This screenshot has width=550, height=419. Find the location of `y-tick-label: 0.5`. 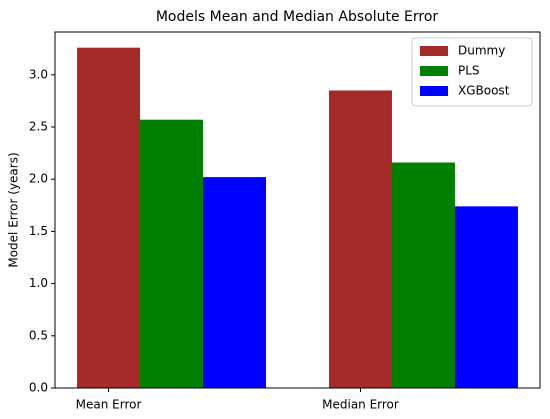

y-tick-label: 0.5 is located at coordinates (38, 335).